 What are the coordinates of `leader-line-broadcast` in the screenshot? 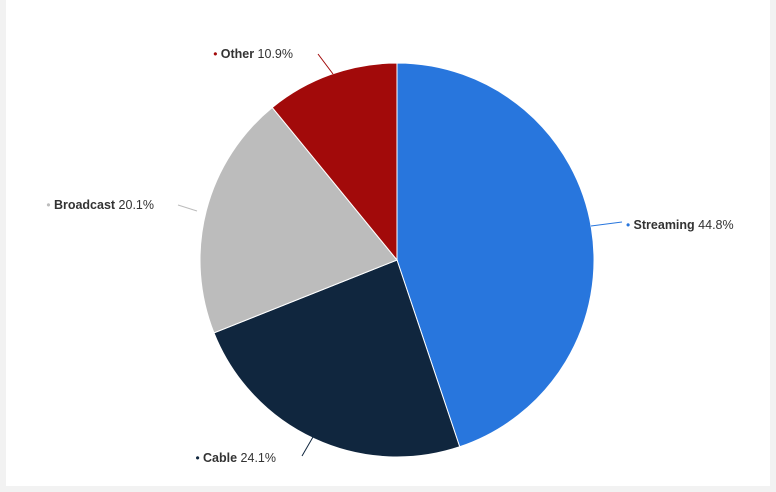 It's located at (187, 208).